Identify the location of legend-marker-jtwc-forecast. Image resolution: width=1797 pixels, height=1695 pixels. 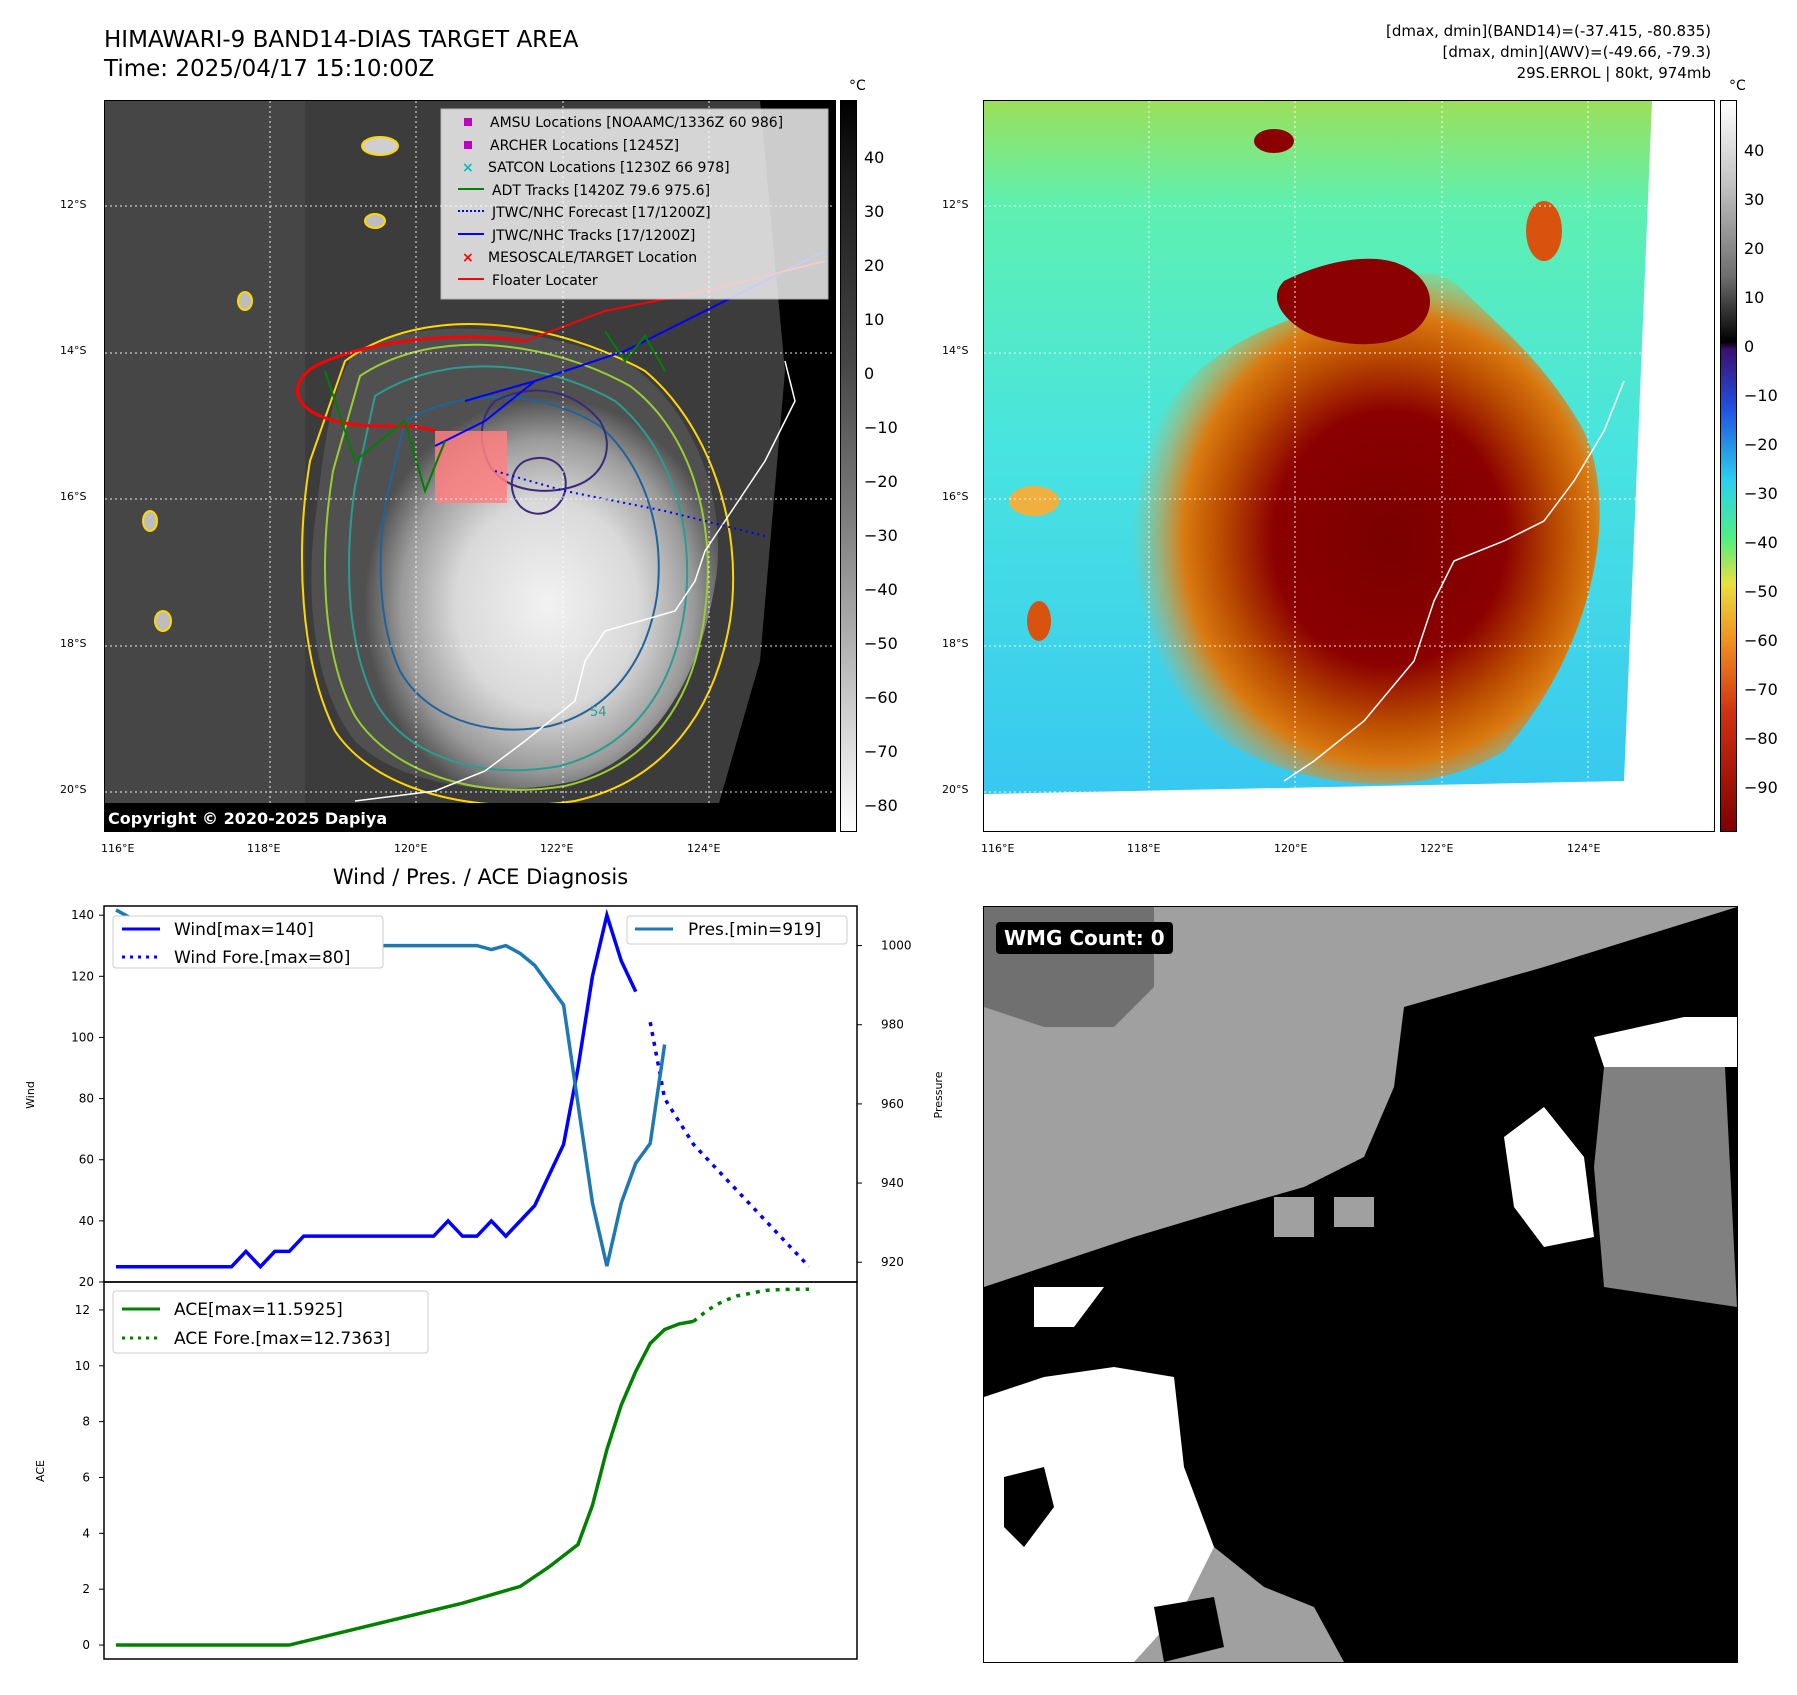
(471, 211).